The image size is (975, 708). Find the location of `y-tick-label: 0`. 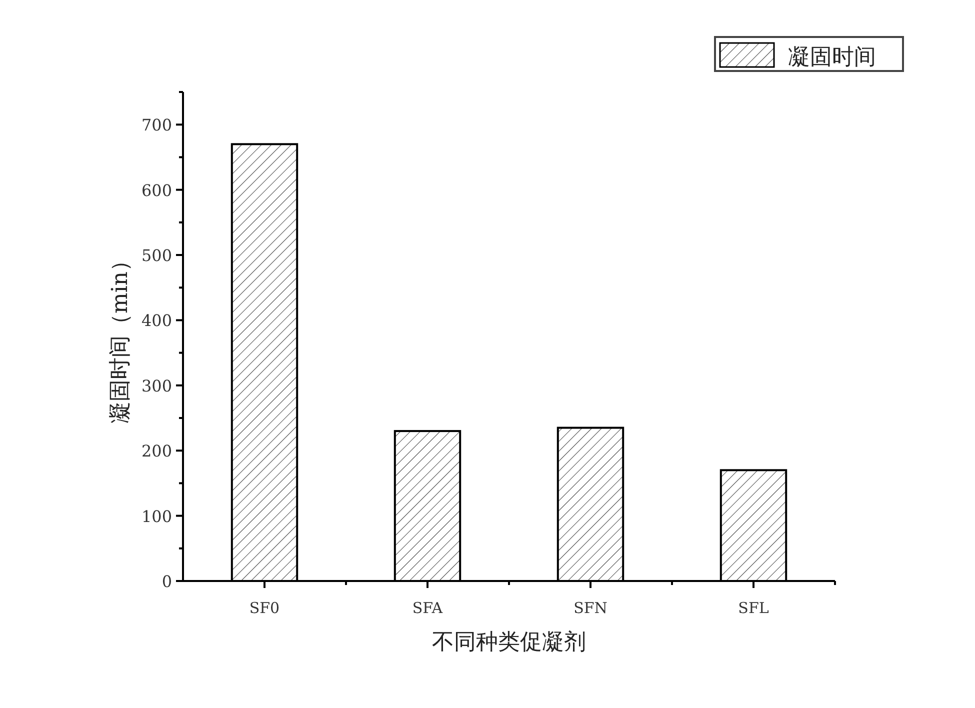

y-tick-label: 0 is located at coordinates (167, 581).